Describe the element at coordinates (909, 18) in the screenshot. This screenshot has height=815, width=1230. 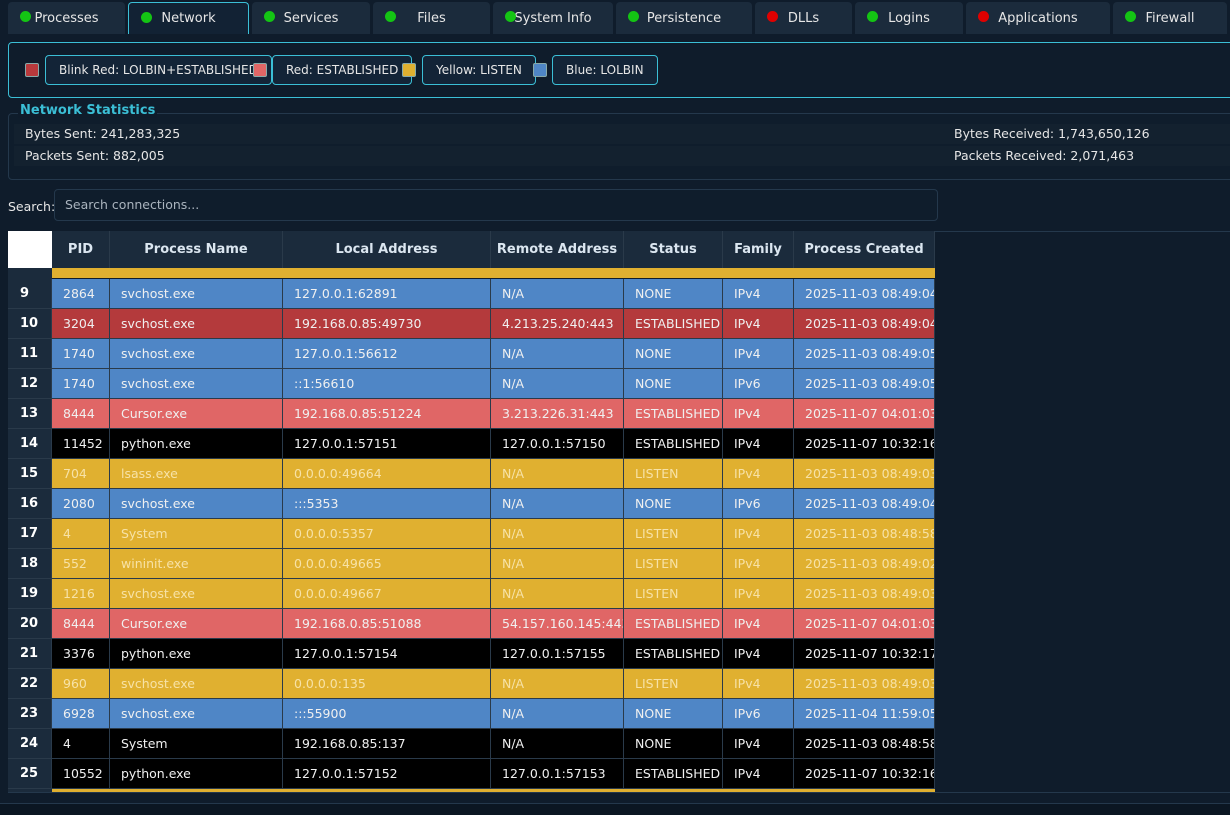
I see `tab: Logins` at that location.